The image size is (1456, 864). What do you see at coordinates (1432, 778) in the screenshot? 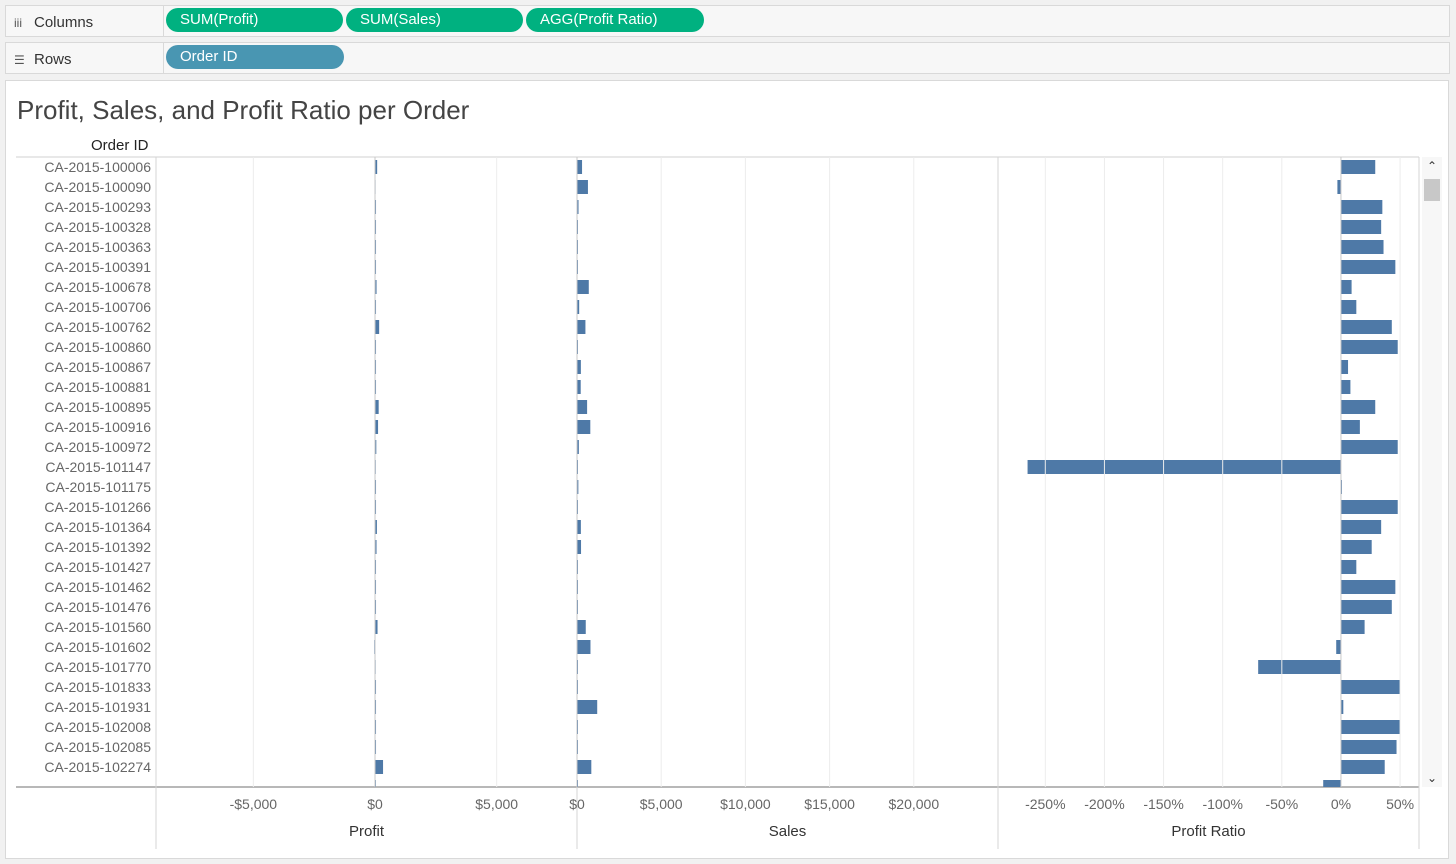
I see `scroll-down-icon: ⌄` at bounding box center [1432, 778].